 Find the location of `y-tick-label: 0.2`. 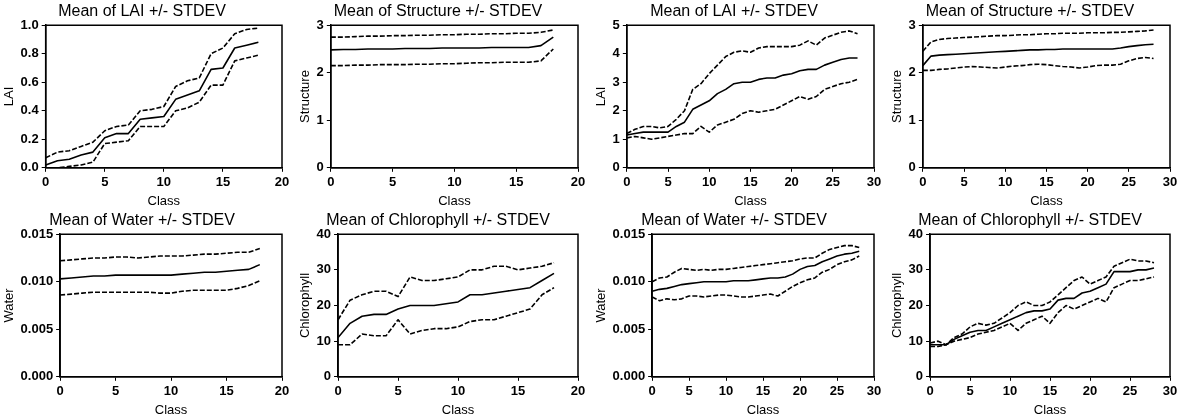

y-tick-label: 0.2 is located at coordinates (29, 138).